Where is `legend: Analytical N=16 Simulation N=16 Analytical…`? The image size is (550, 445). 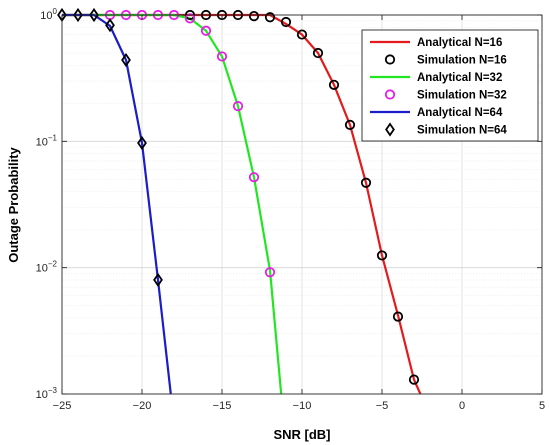
legend: Analytical N=16 Simulation N=16 Analytical… is located at coordinates (450, 85).